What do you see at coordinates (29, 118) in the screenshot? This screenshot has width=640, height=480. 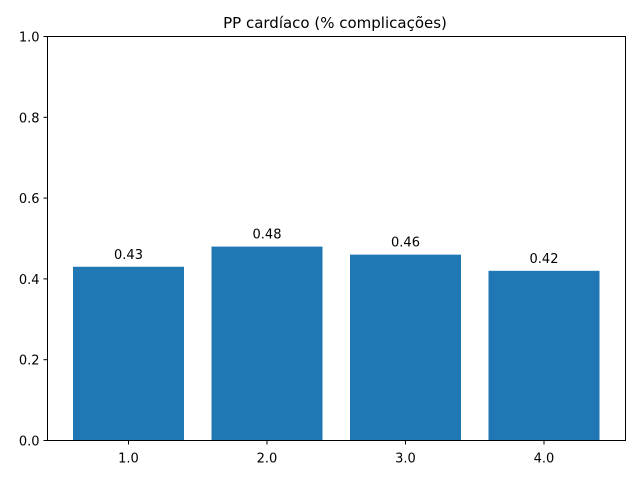 I see `y-tick-label: 0.8` at bounding box center [29, 118].